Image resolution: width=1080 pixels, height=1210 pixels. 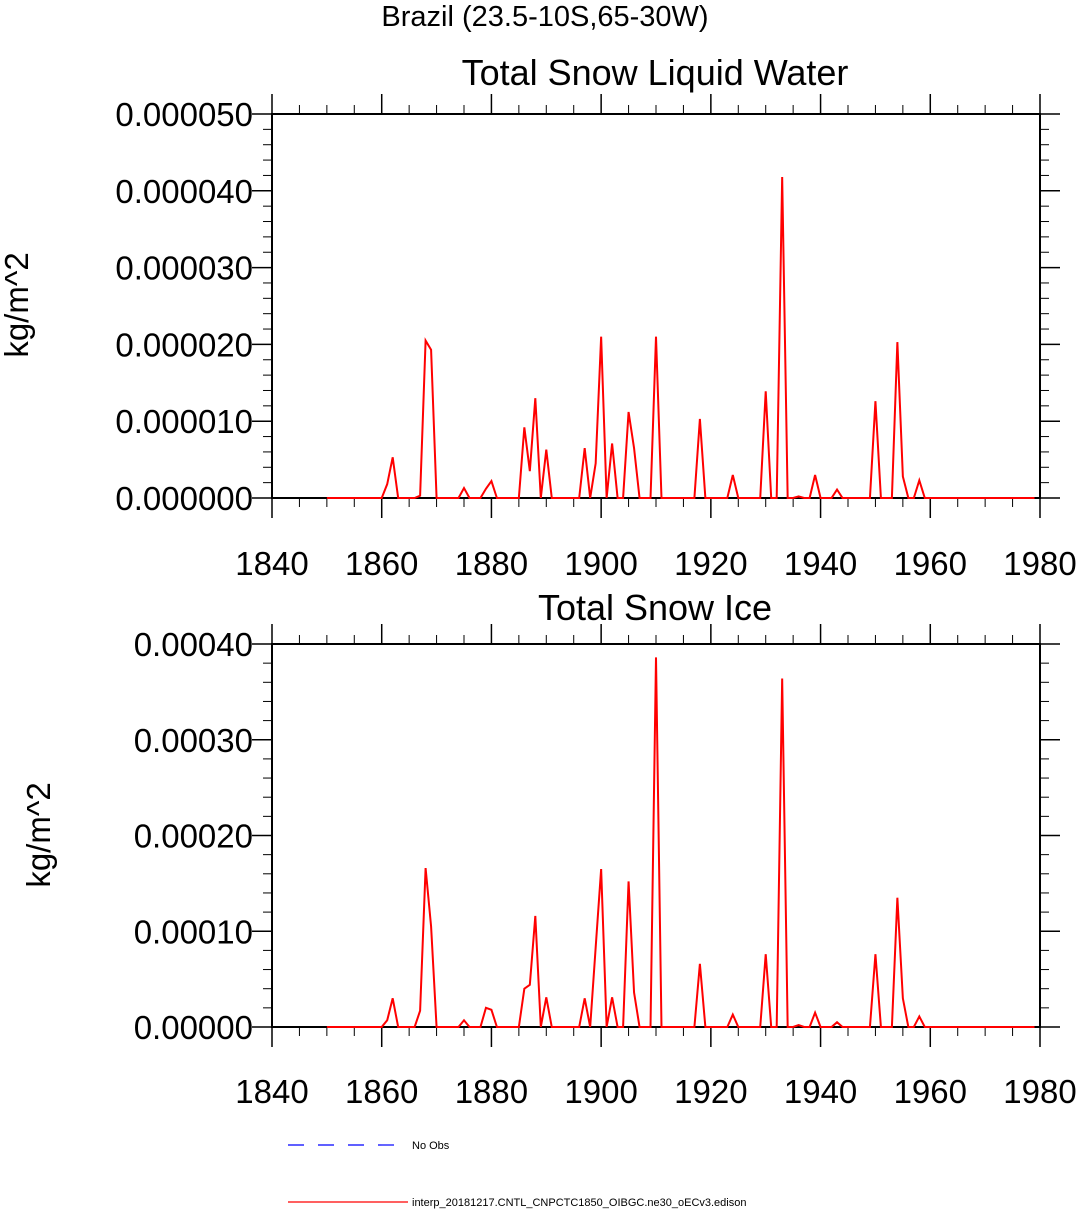 What do you see at coordinates (184, 421) in the screenshot?
I see `y-tick-label: 0.000010` at bounding box center [184, 421].